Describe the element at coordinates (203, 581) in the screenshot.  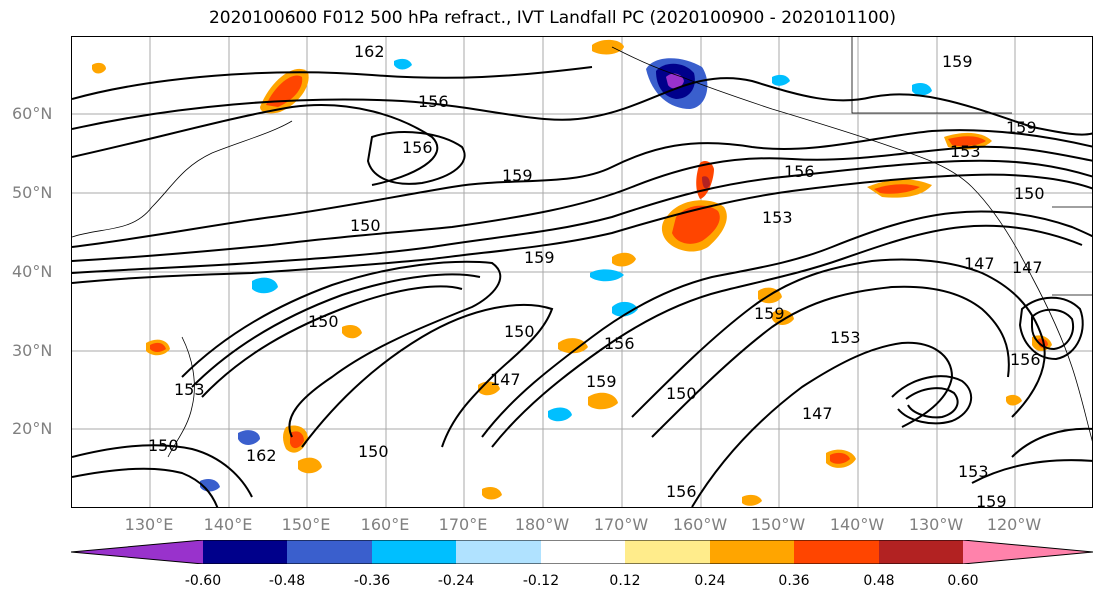
I see `colorbar-tick-label: -0.60` at that location.